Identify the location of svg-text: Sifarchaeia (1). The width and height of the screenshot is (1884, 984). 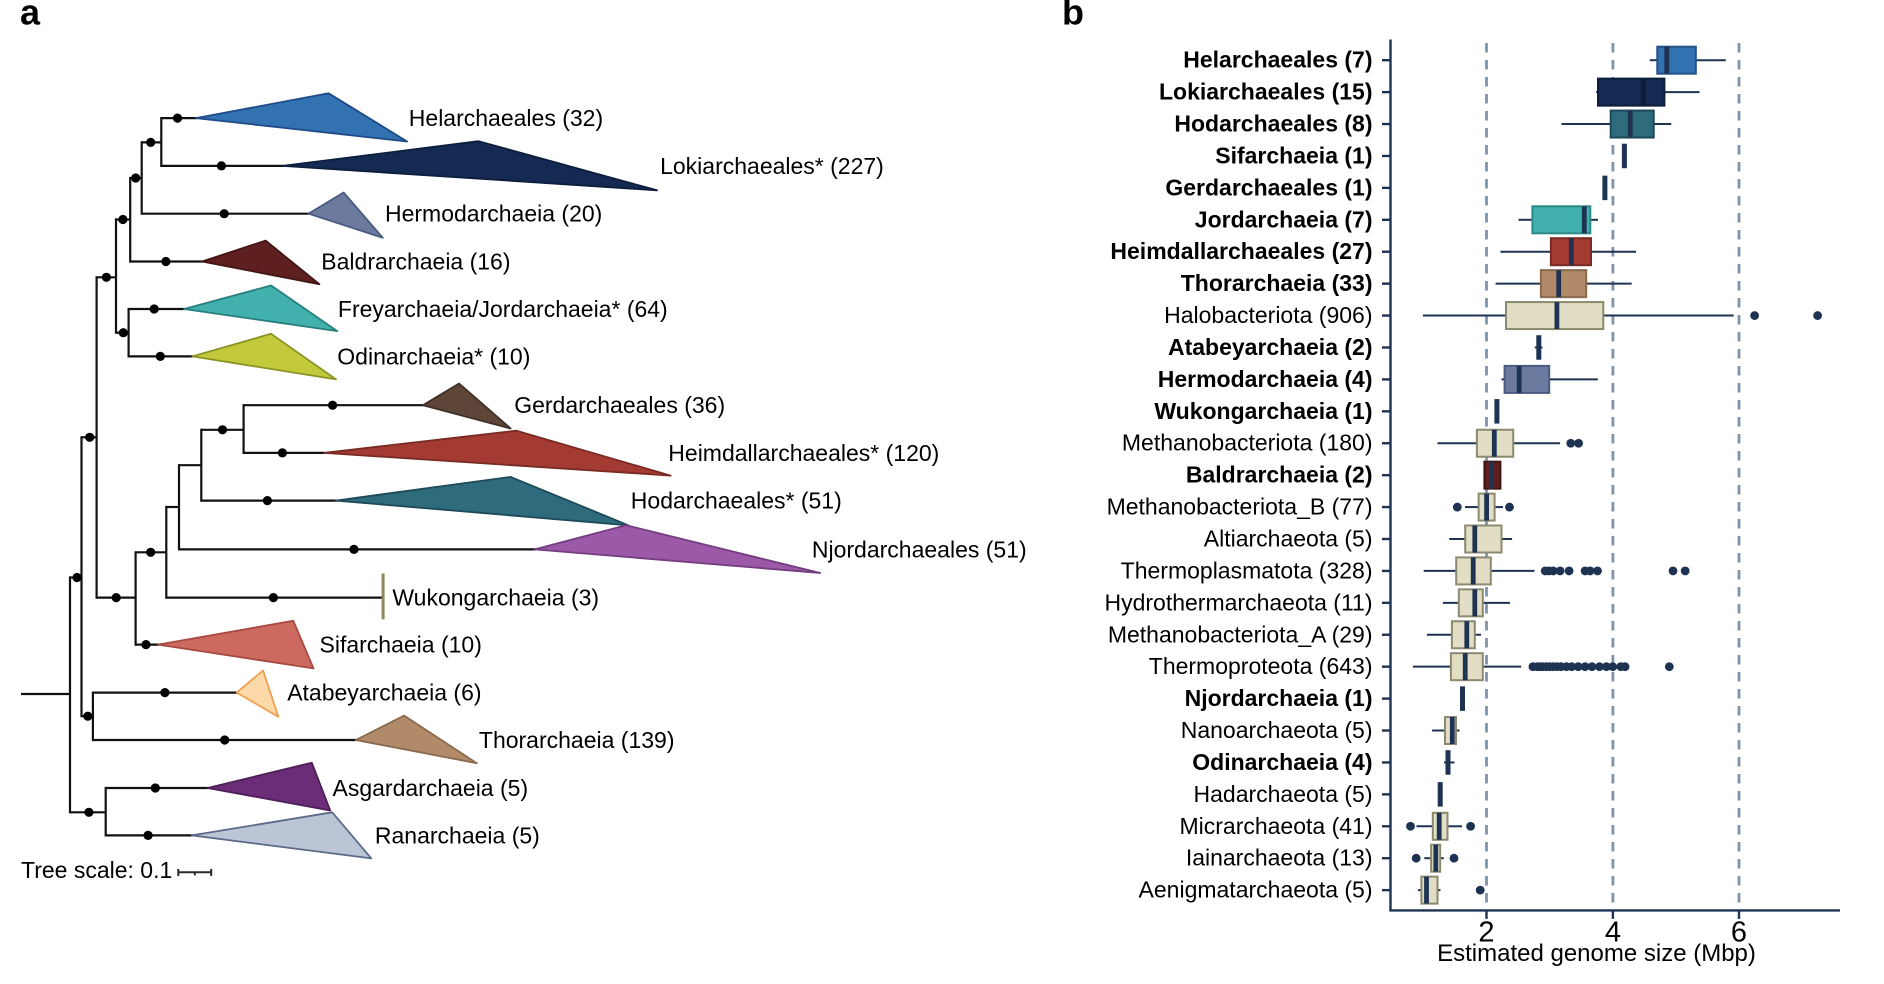
(1293, 155).